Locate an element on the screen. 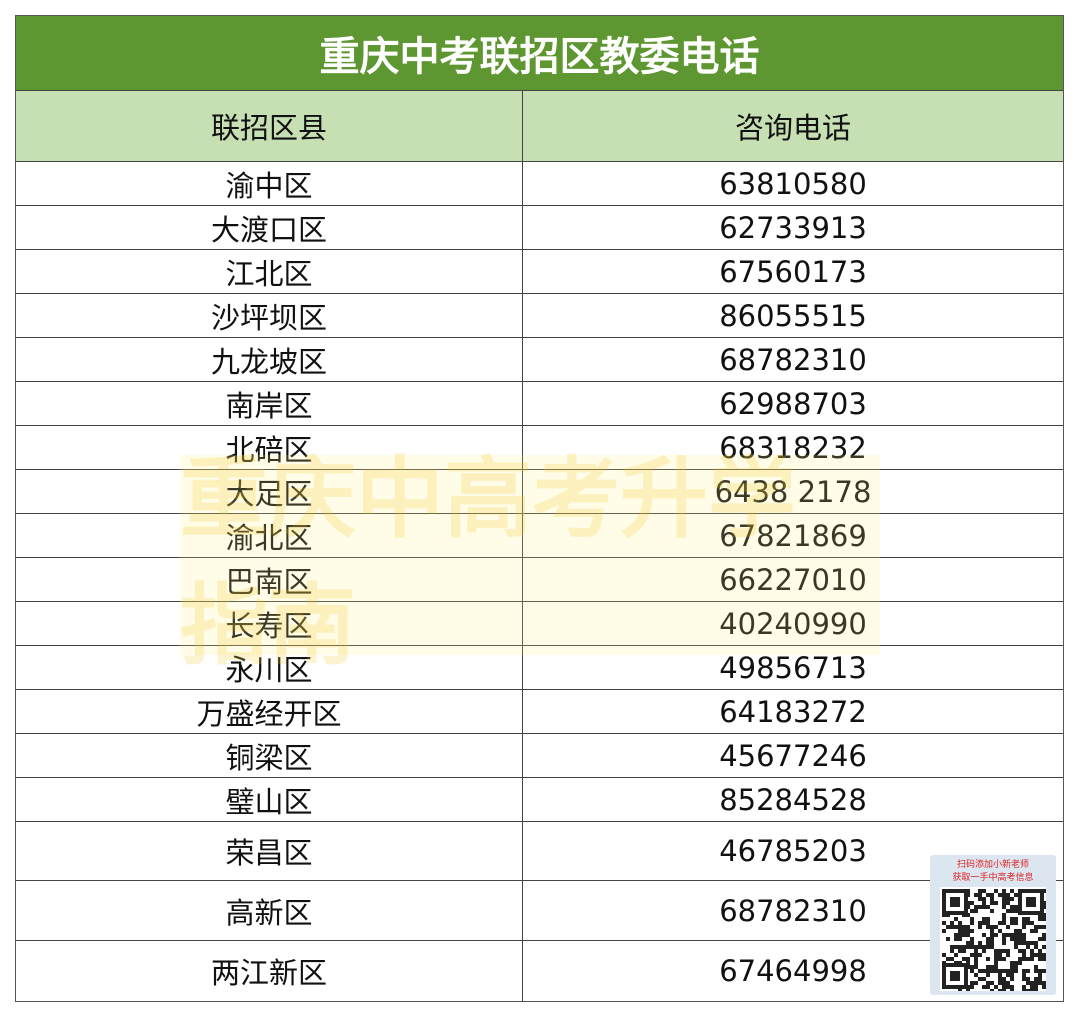 This screenshot has height=1020, width=1080. district-cell: 高新区 is located at coordinates (269, 910).